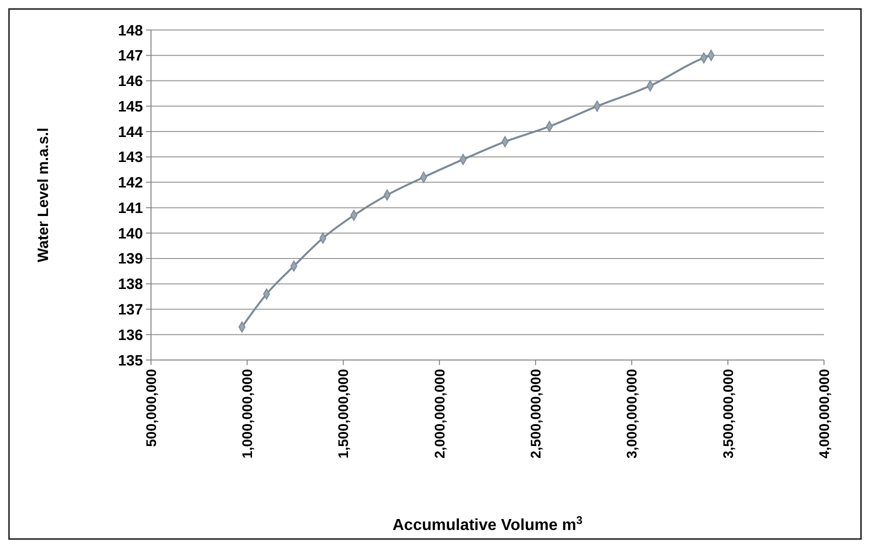 This screenshot has height=548, width=870. Describe the element at coordinates (130, 56) in the screenshot. I see `y-tick-label: 147` at that location.